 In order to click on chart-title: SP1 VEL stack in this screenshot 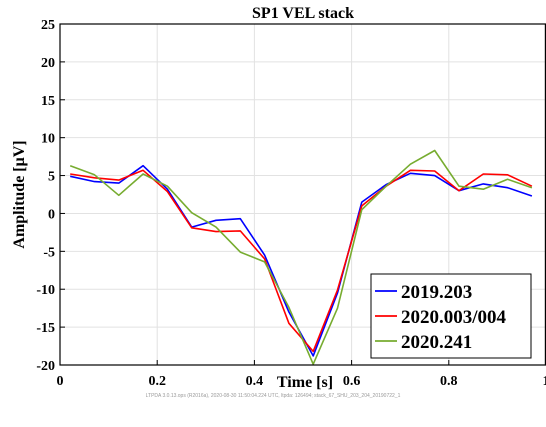, I will do `click(303, 13)`.